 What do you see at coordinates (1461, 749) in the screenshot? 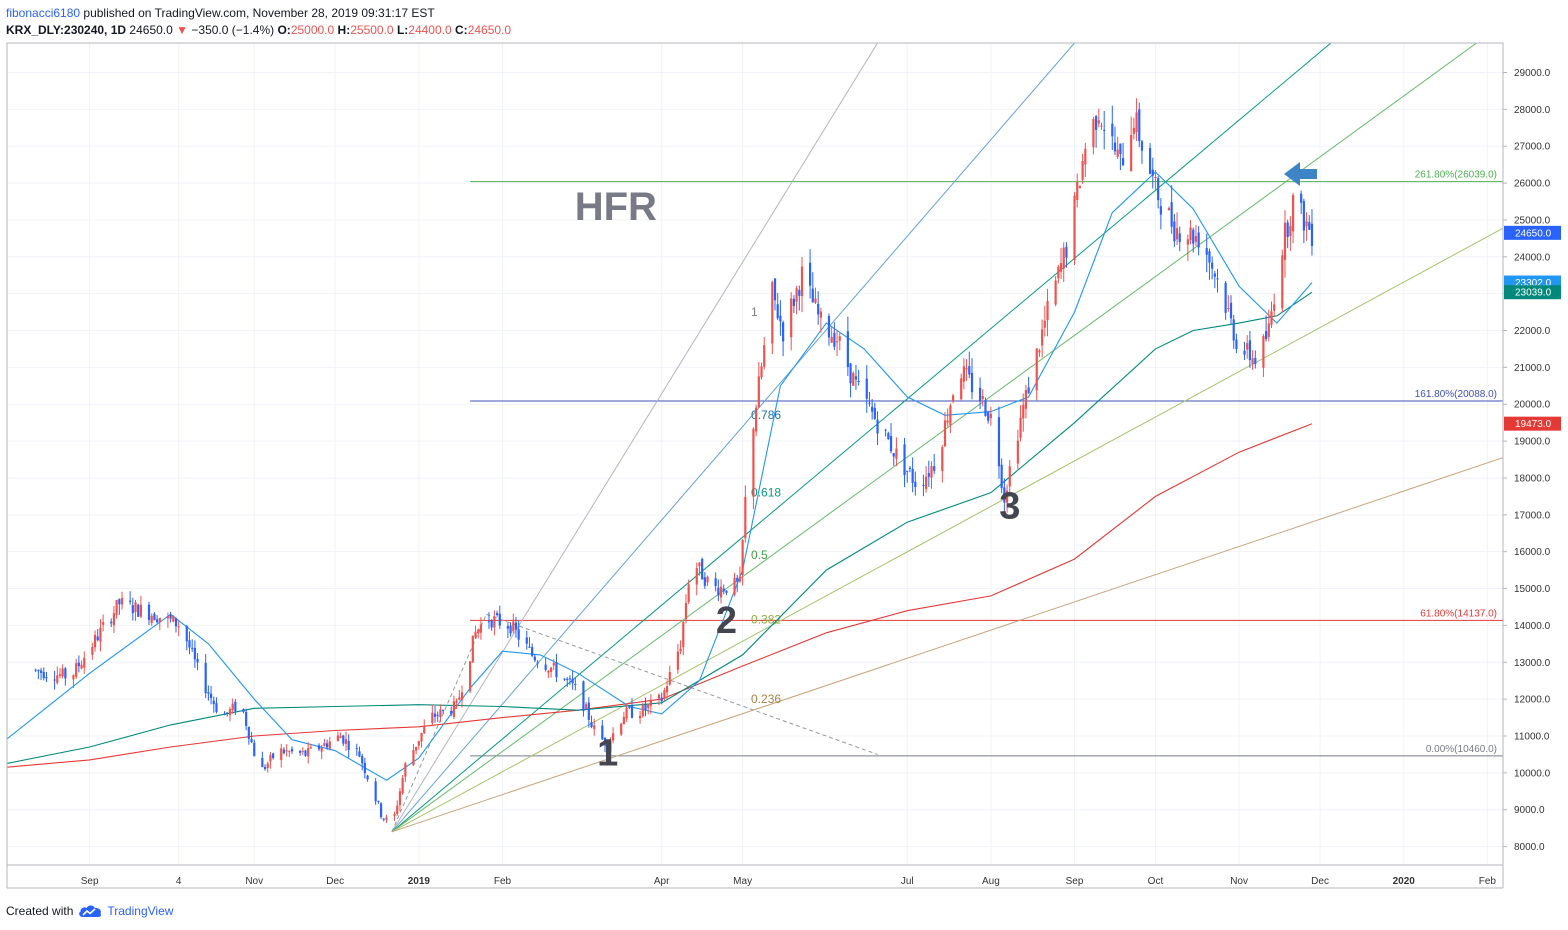
I see `fib-level-label: 0.00%(10460.0)` at bounding box center [1461, 749].